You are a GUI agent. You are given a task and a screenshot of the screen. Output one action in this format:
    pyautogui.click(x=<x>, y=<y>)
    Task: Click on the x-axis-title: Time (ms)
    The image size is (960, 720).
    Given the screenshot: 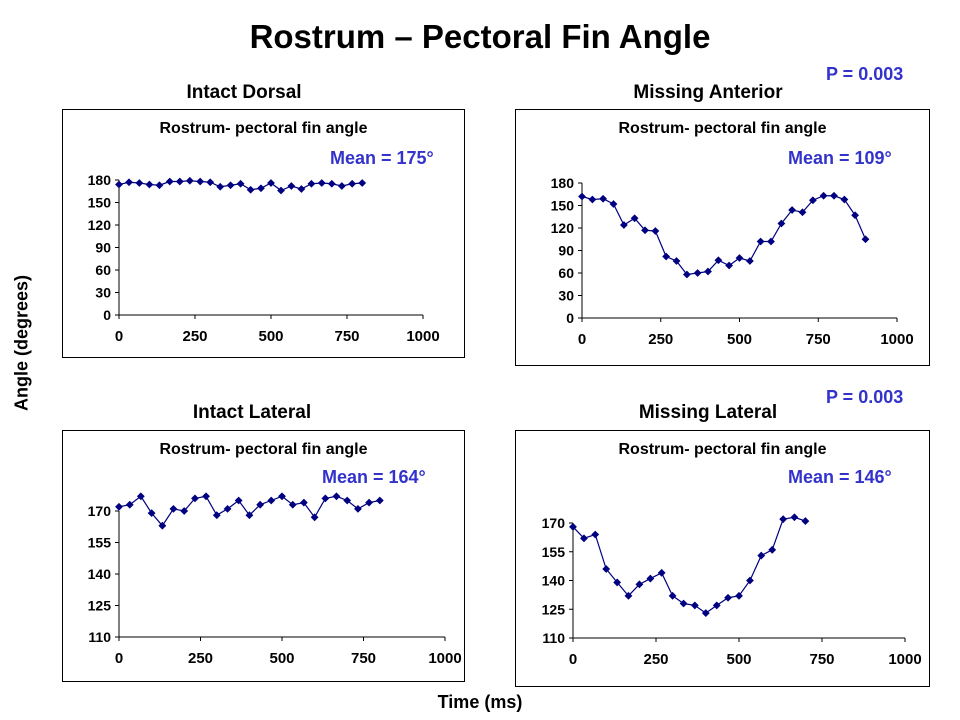 What is the action you would take?
    pyautogui.click(x=480, y=702)
    